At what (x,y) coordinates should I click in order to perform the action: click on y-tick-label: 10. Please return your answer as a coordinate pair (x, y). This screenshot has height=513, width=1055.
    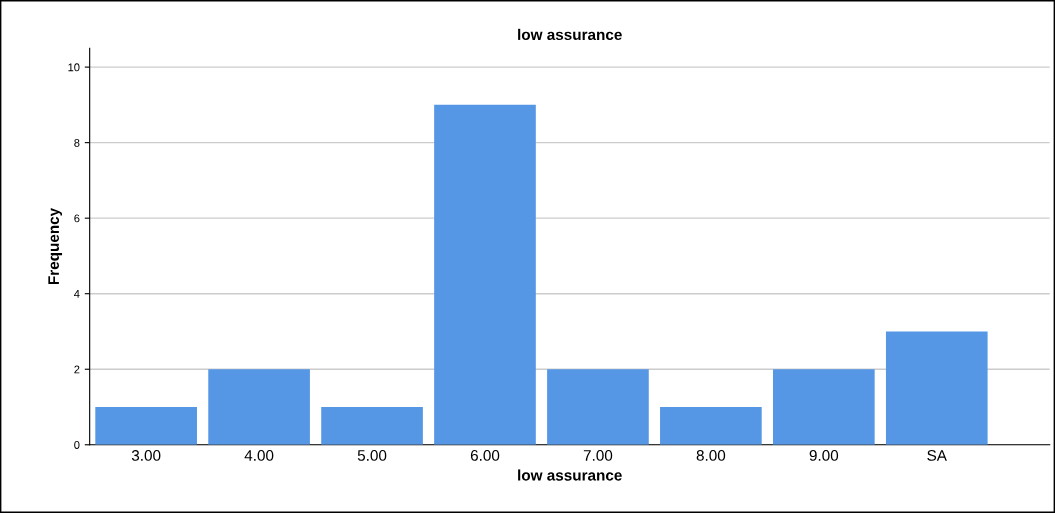
    Looking at the image, I should click on (74, 67).